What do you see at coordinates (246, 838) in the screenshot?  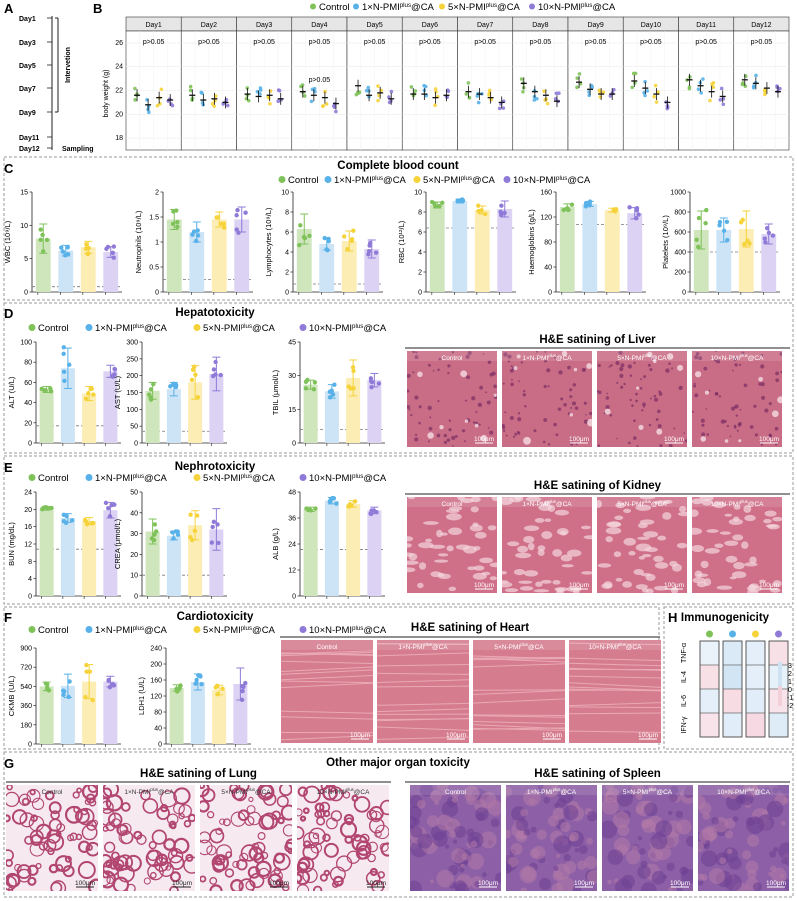 I see `tissue-base` at bounding box center [246, 838].